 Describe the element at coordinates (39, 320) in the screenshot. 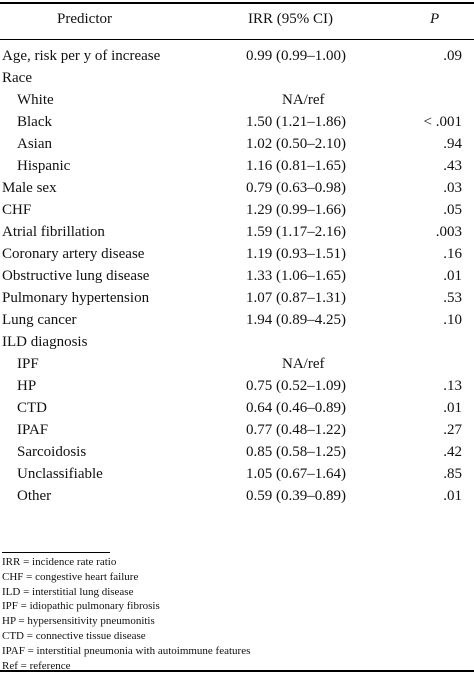

I see `predictor-label: Lung cancer` at that location.